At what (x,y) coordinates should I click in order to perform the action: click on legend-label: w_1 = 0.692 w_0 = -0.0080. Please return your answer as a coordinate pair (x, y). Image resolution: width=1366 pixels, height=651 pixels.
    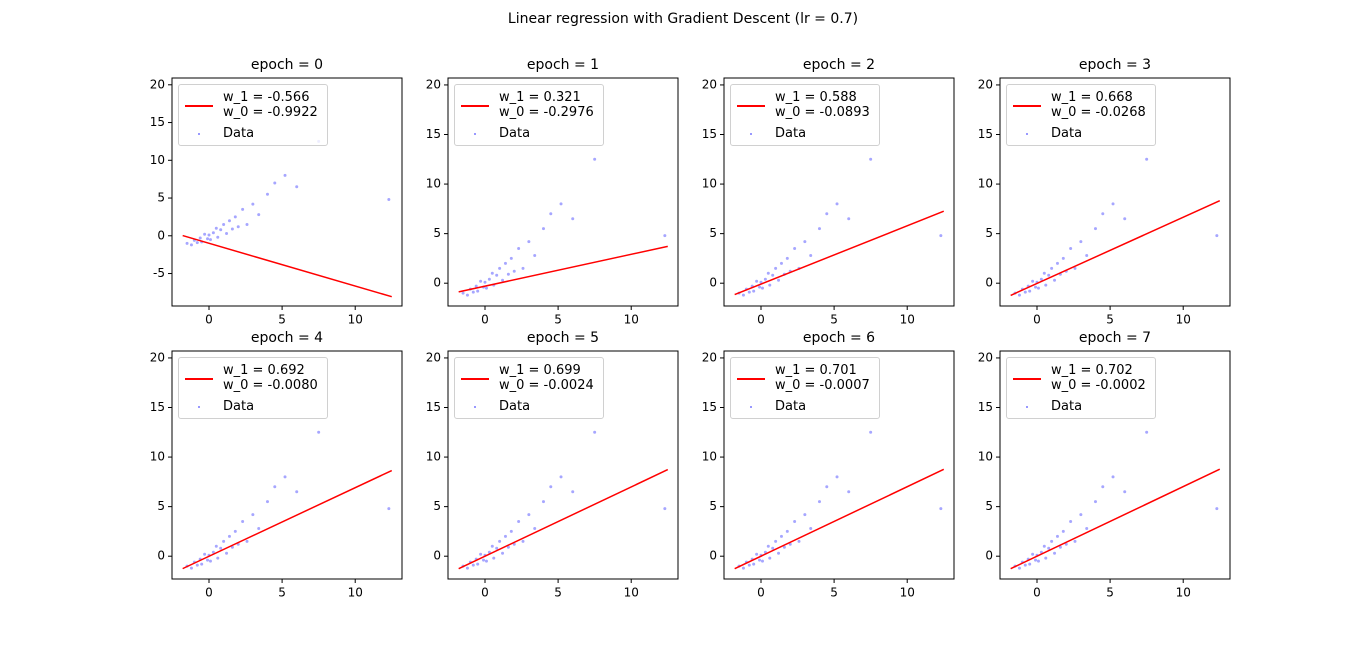
    Looking at the image, I should click on (270, 378).